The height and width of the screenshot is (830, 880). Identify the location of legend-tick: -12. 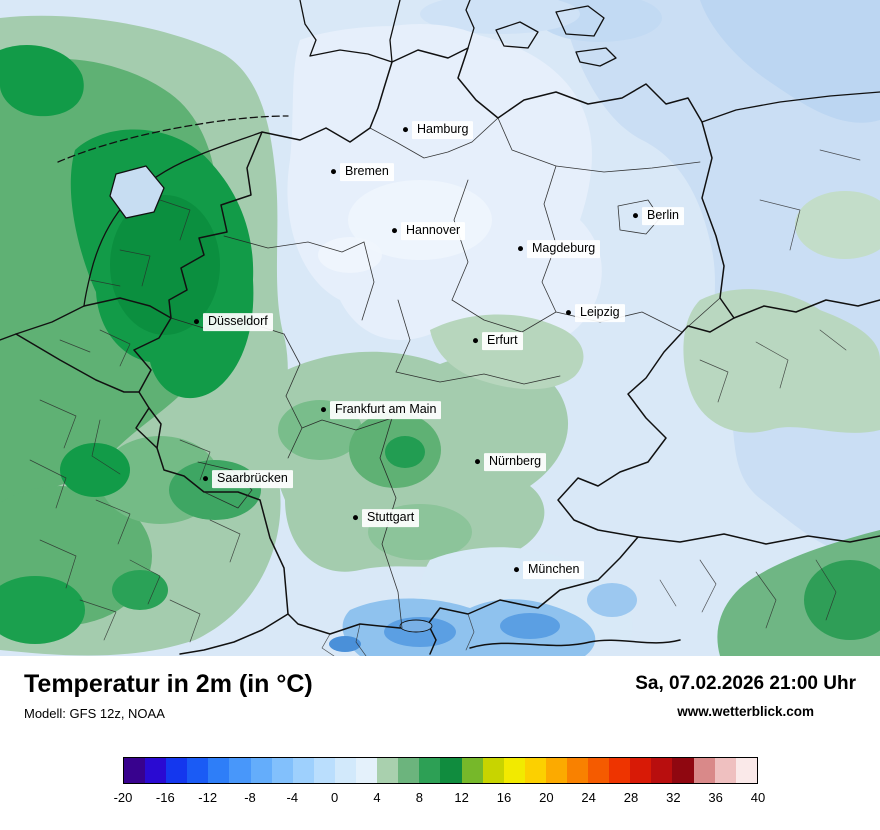
(208, 797).